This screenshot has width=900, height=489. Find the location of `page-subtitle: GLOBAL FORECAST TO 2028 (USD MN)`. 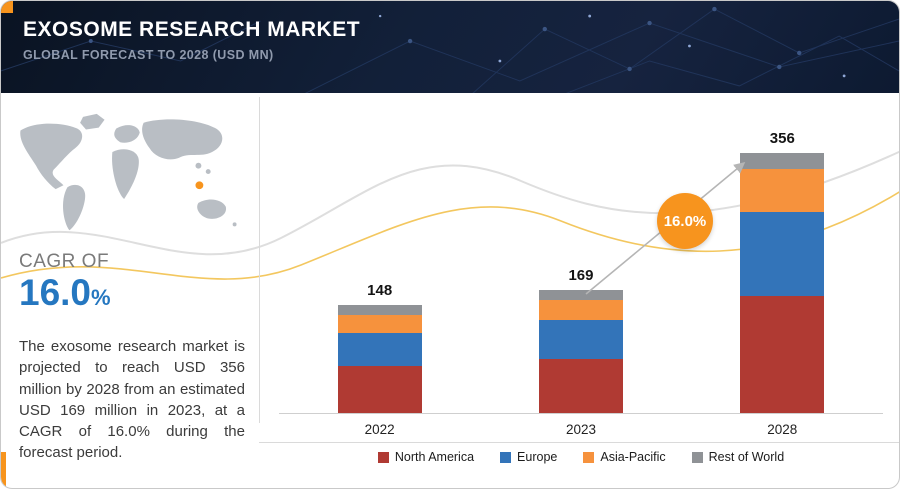

page-subtitle: GLOBAL FORECAST TO 2028 (USD MN) is located at coordinates (148, 55).